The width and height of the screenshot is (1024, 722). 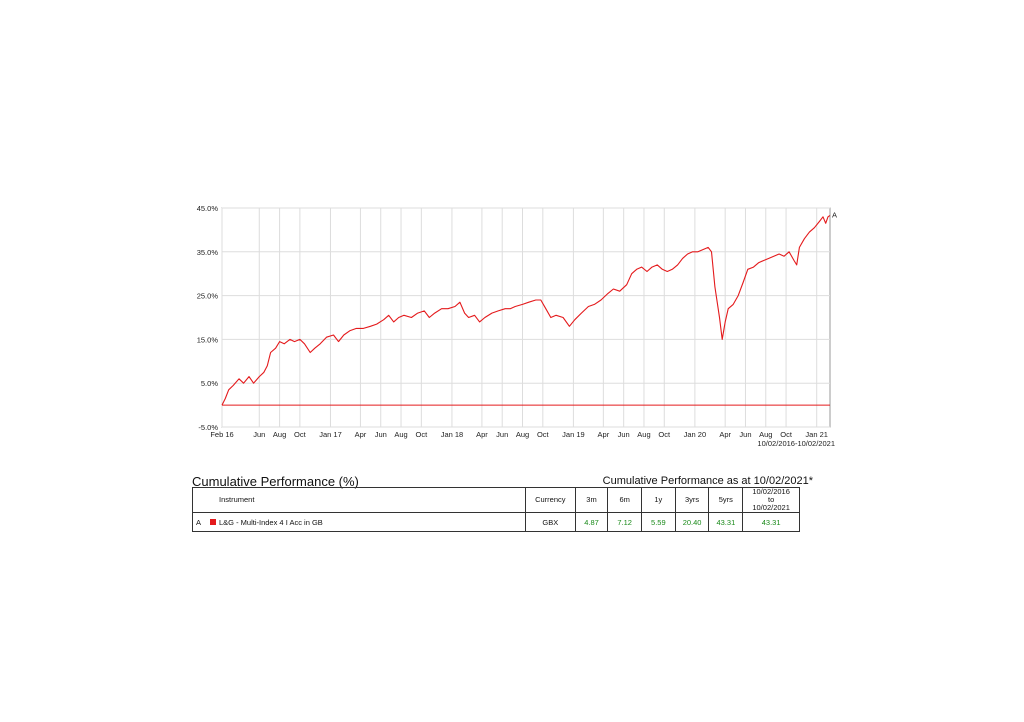 I want to click on header-instrument: Instrument, so click(x=359, y=500).